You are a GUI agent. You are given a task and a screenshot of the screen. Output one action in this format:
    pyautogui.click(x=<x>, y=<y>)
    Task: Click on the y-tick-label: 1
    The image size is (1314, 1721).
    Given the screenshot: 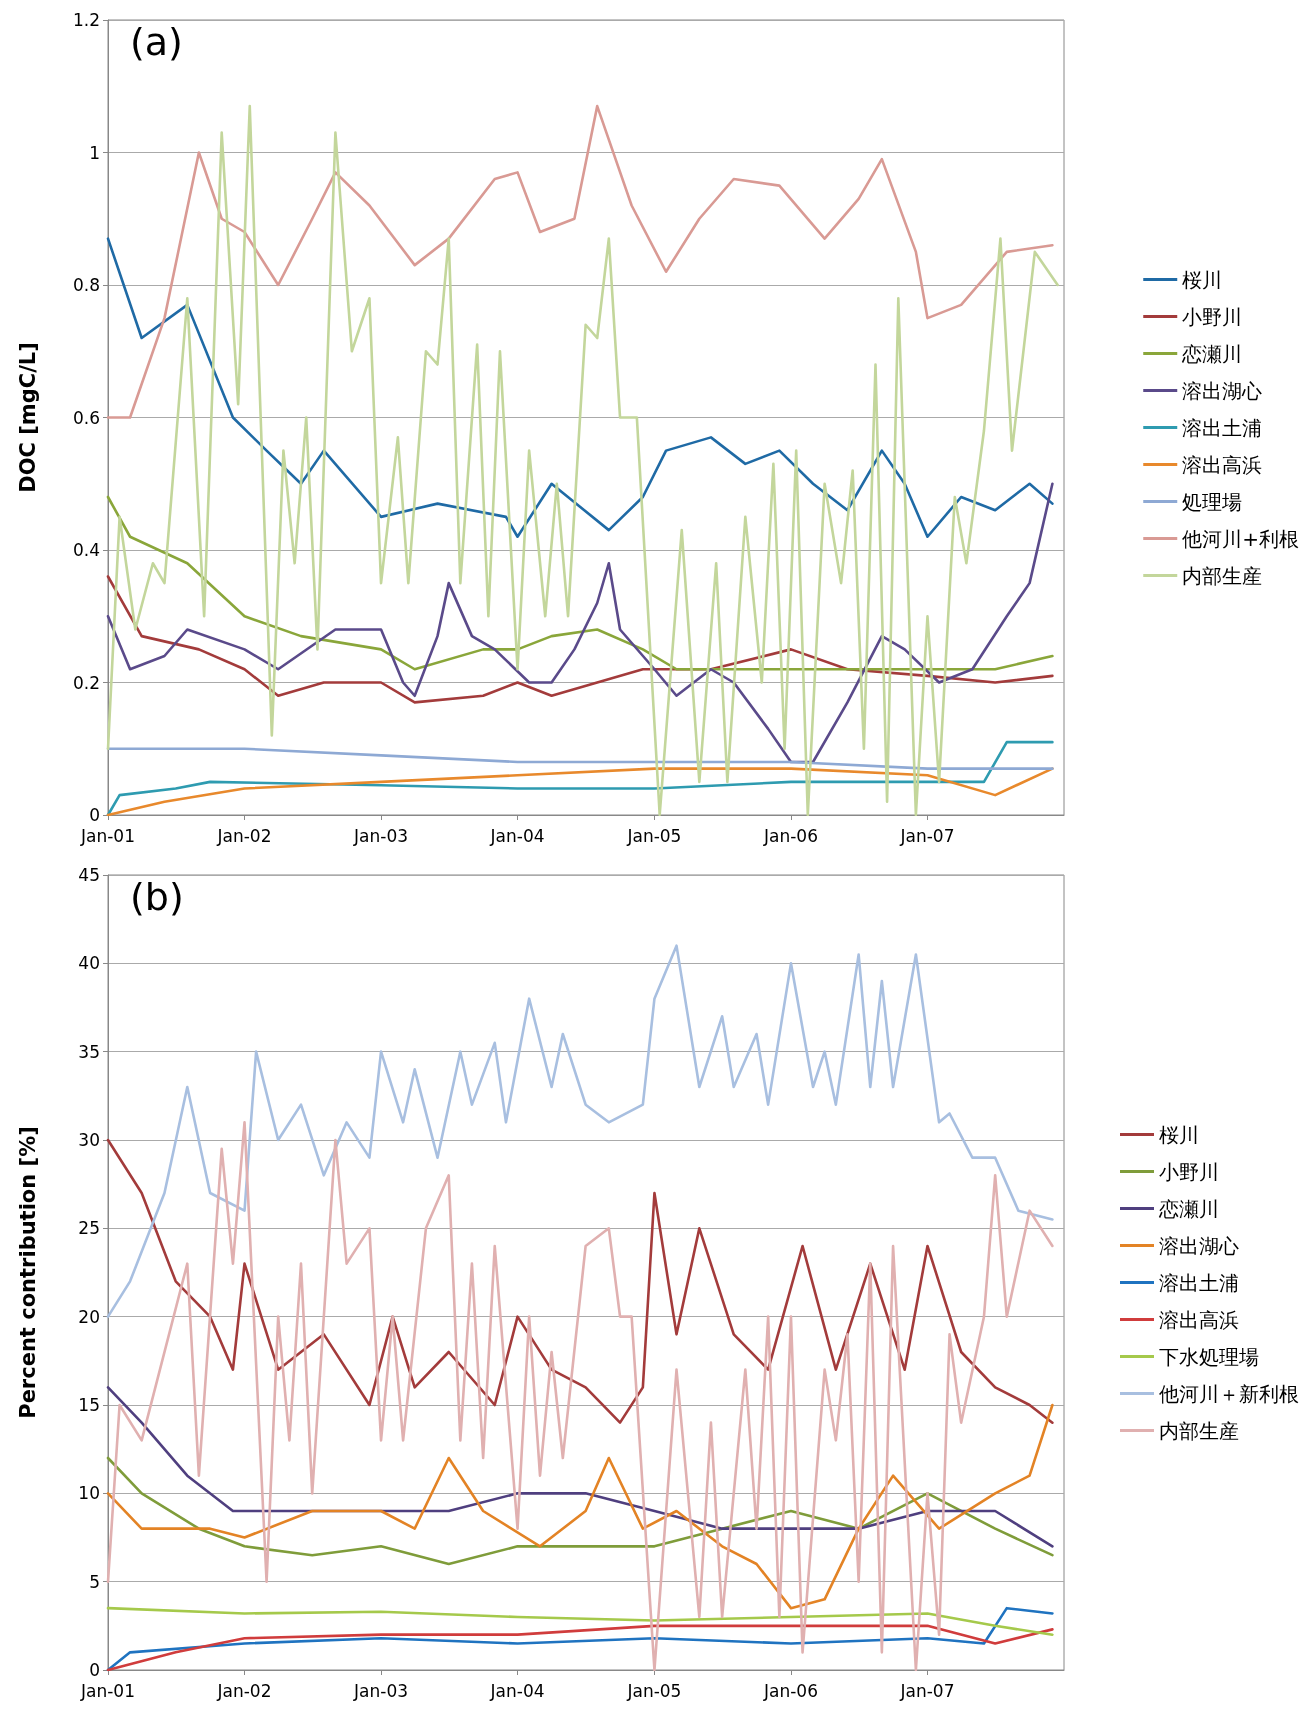 What is the action you would take?
    pyautogui.click(x=94, y=152)
    